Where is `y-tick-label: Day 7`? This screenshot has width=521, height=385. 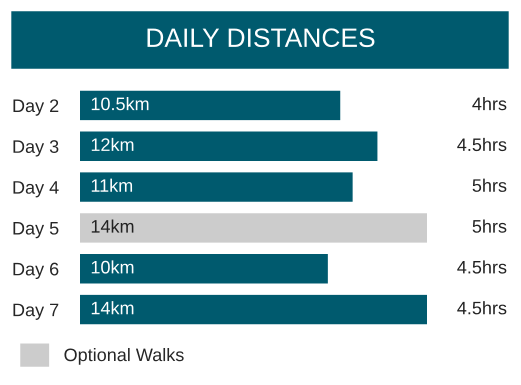 y-tick-label: Day 7 is located at coordinates (35, 312).